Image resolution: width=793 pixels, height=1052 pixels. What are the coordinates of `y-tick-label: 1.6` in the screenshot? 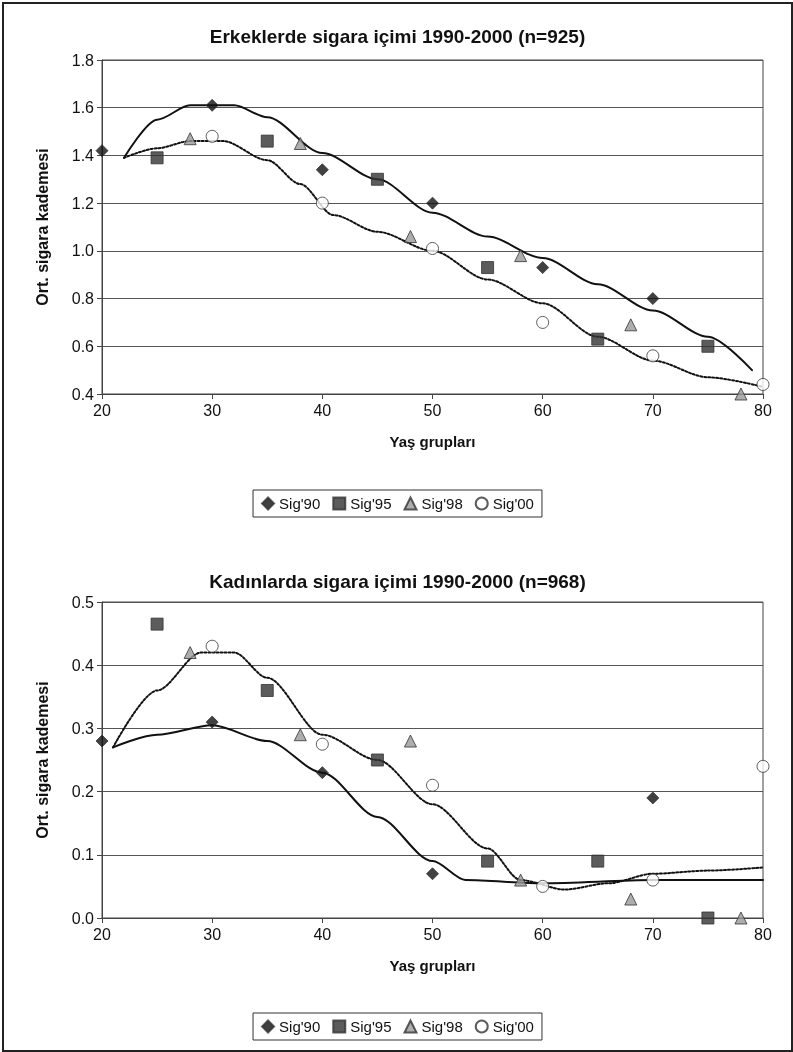 It's located at (83, 108).